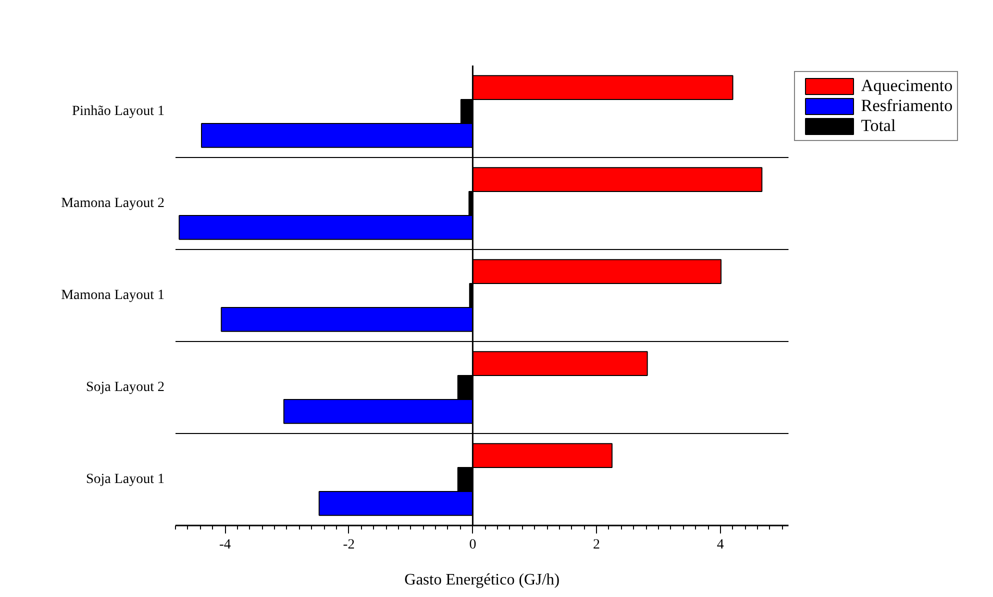 Image resolution: width=993 pixels, height=597 pixels. Describe the element at coordinates (349, 545) in the screenshot. I see `x-tick-label: -2` at that location.